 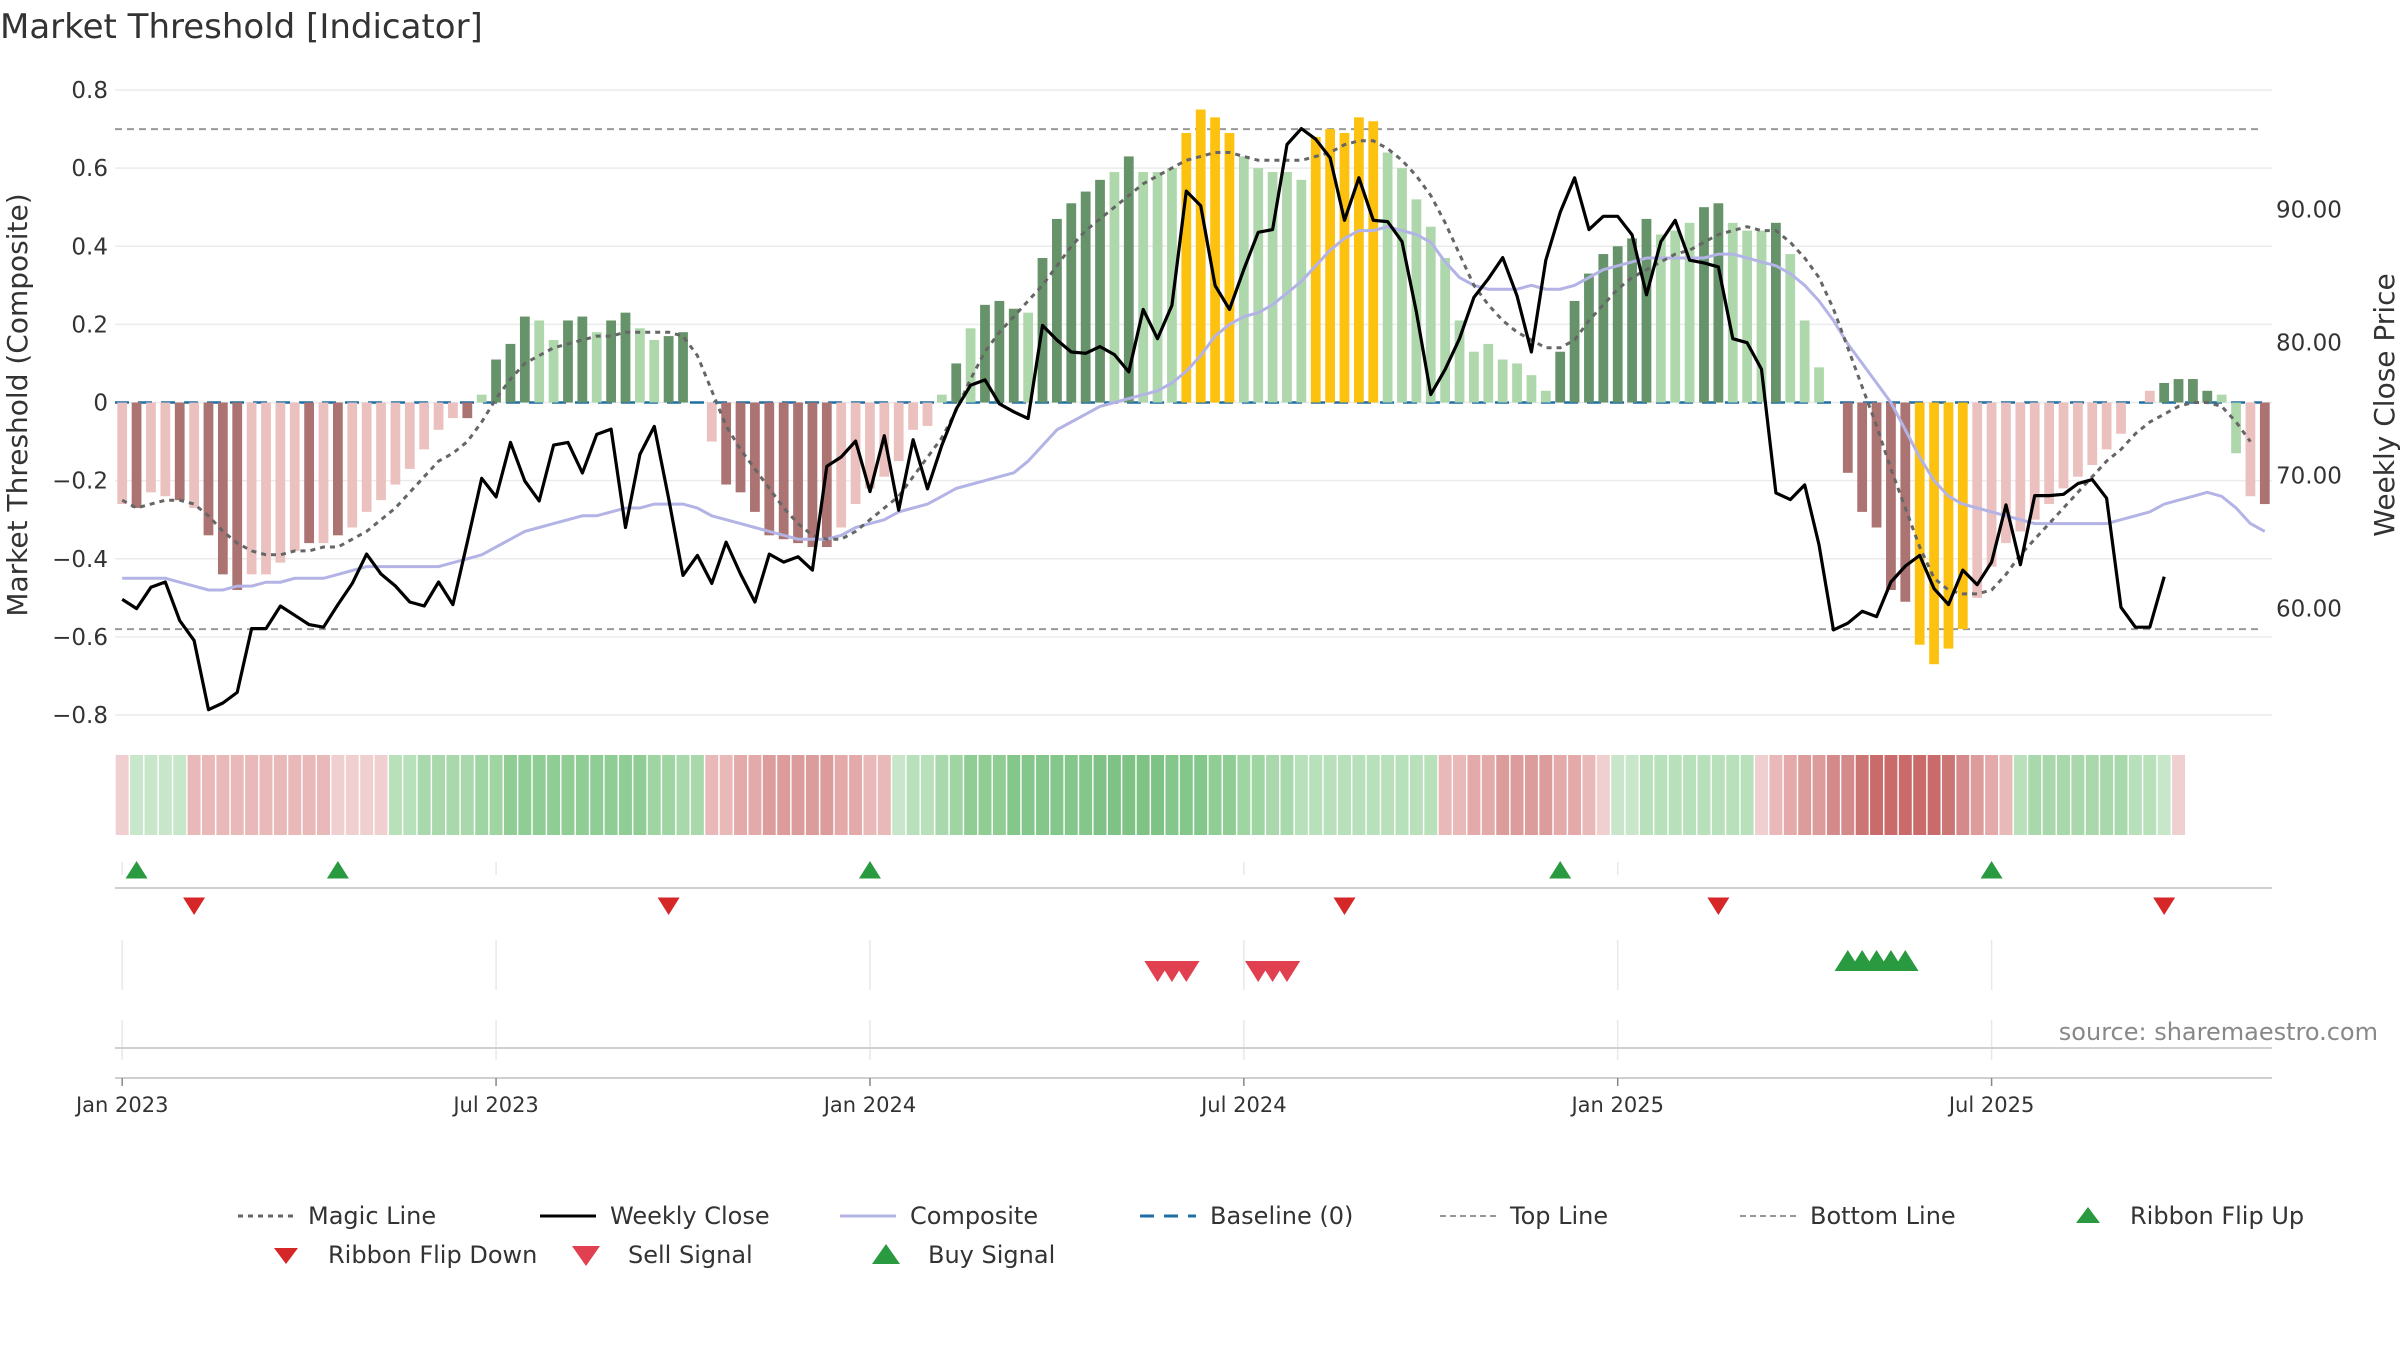 I want to click on y2-tick-label: 80.00, so click(x=2309, y=344).